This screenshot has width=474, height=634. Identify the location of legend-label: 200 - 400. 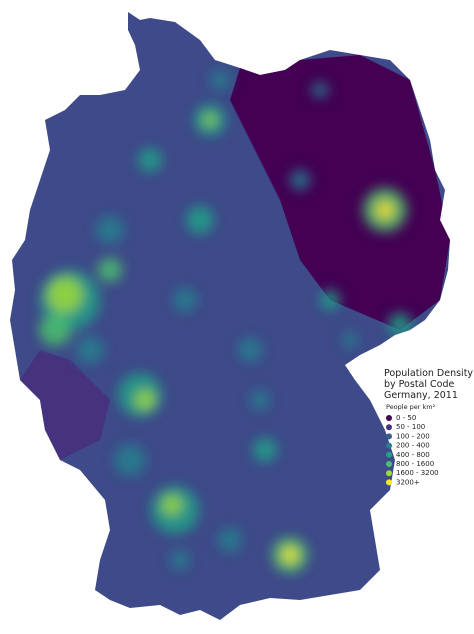
(413, 446).